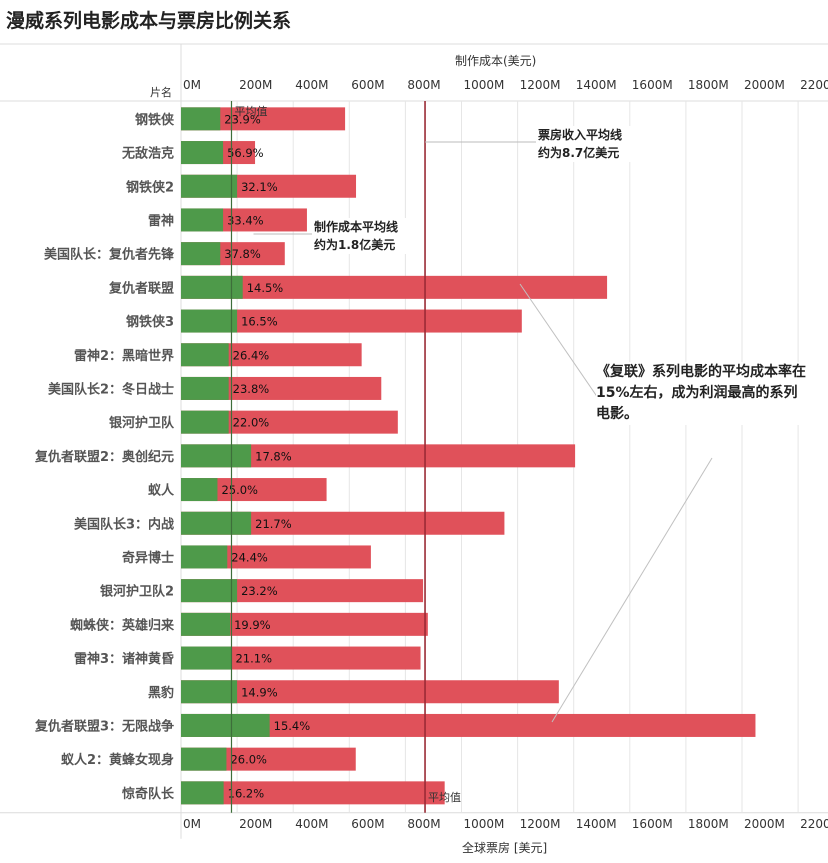 The image size is (828, 863). I want to click on box-office-average-annotation: 票房收入平均线 约为8.7亿美元, so click(593, 144).